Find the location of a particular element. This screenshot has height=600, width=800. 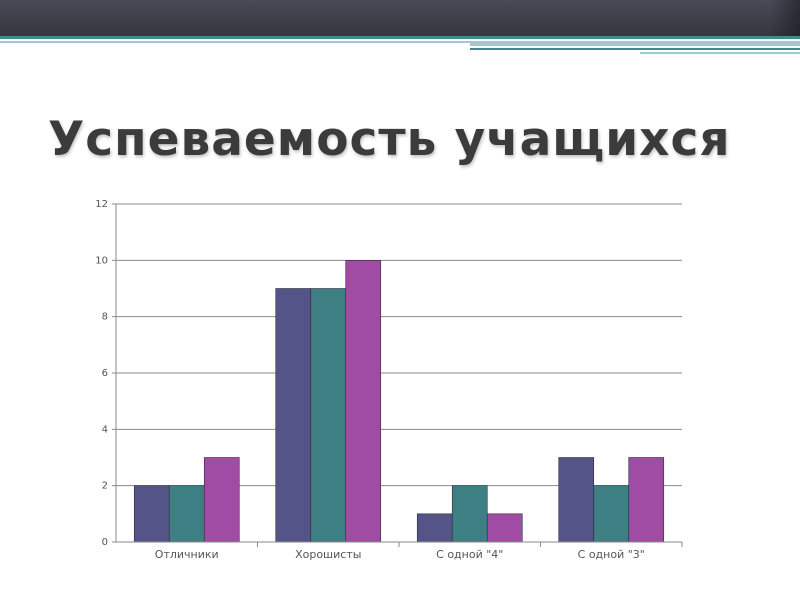

y-tick-label: 12 is located at coordinates (101, 204).